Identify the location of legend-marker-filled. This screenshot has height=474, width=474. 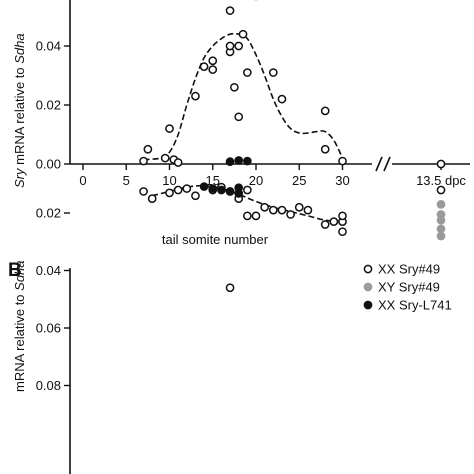
(368, 305).